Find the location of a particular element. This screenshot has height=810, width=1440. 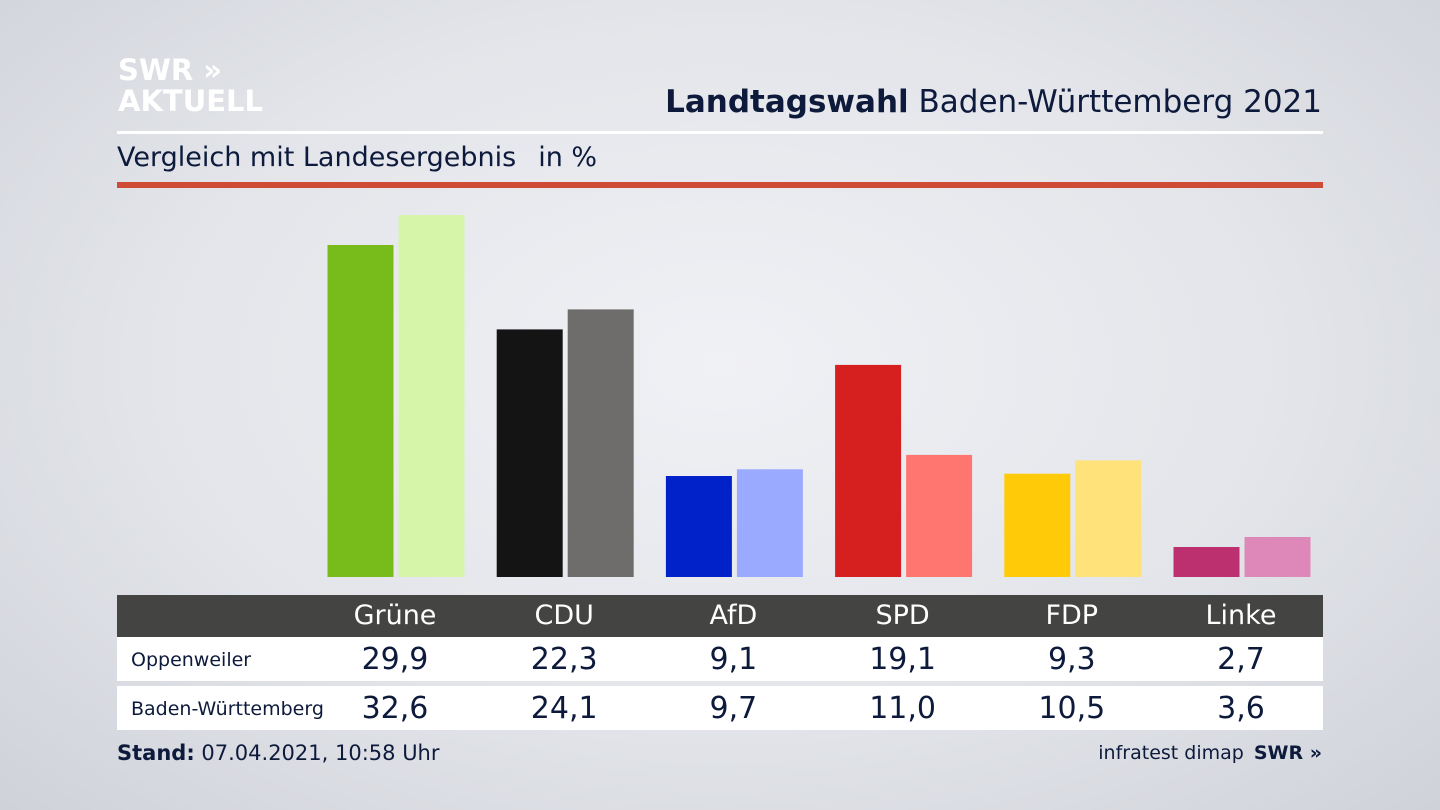

bar-gruene-baden-wuerttemberg is located at coordinates (431, 396).